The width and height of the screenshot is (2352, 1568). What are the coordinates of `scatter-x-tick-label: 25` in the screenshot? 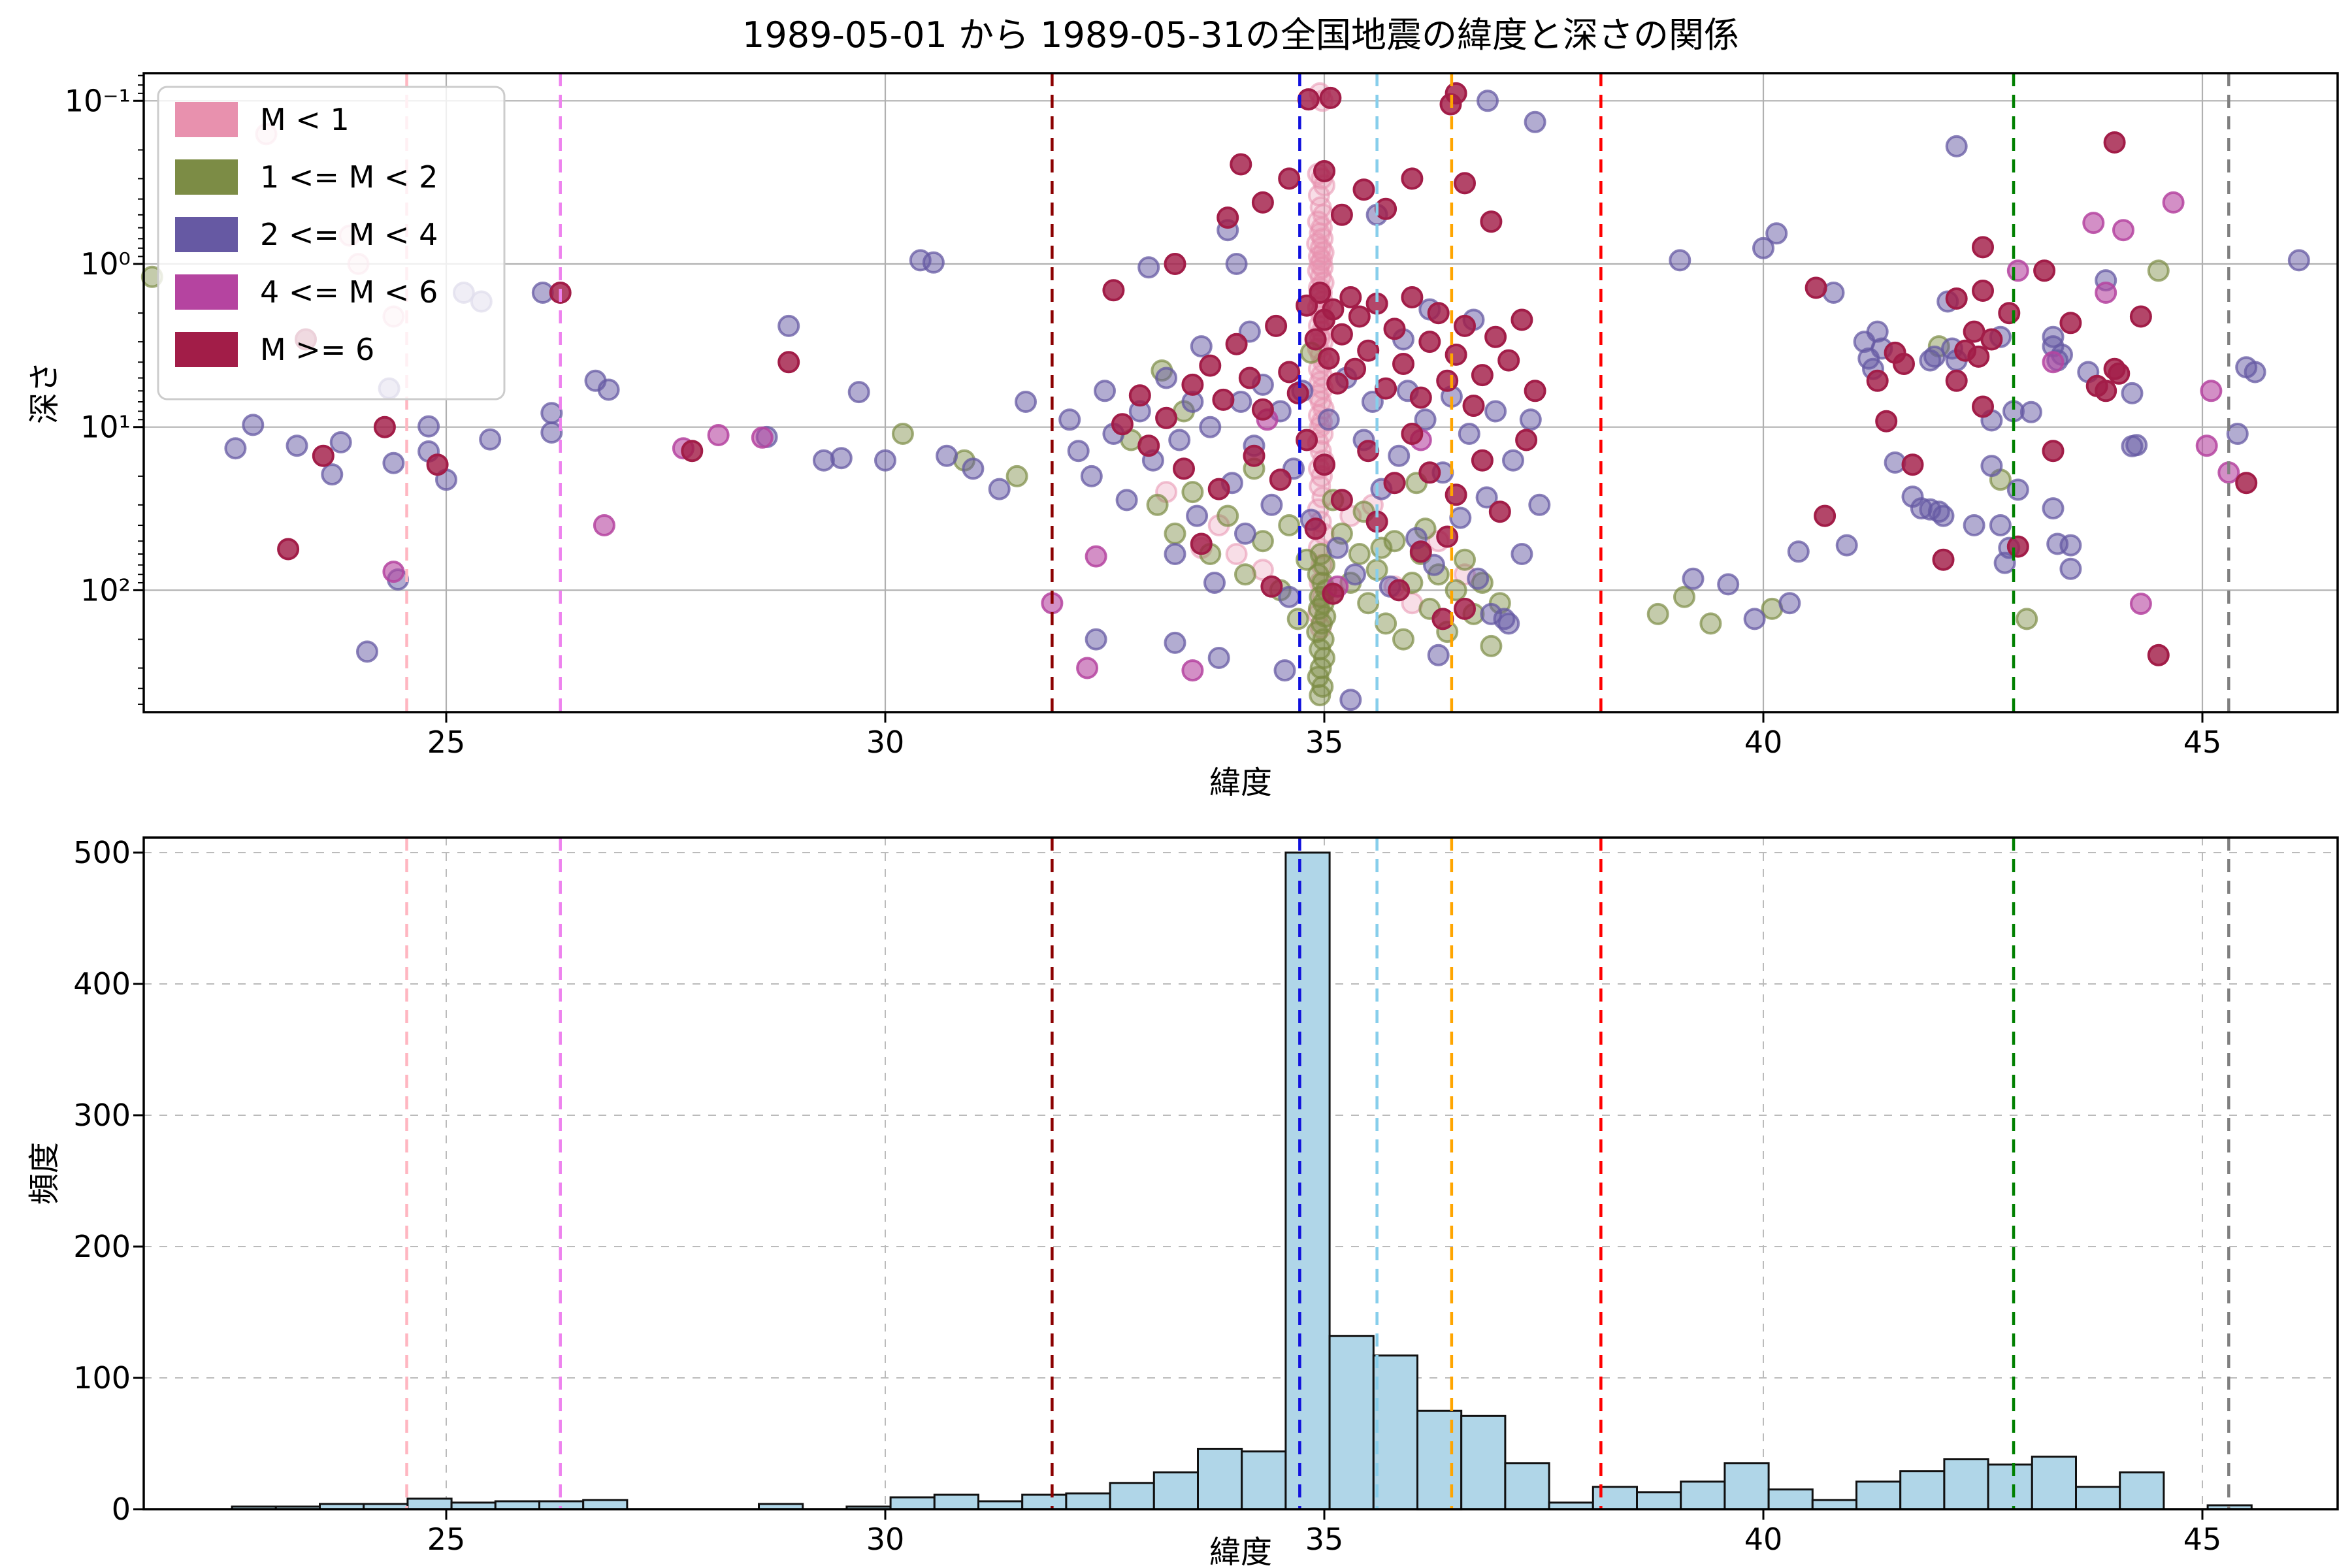 It's located at (446, 742).